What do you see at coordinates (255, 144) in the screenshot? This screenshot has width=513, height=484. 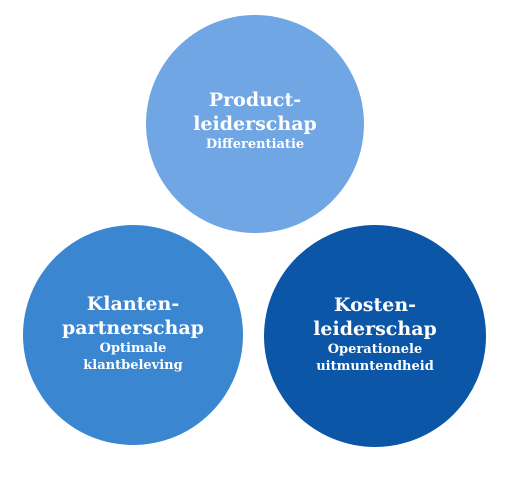 I see `circle-subtitle: Differentiatie` at bounding box center [255, 144].